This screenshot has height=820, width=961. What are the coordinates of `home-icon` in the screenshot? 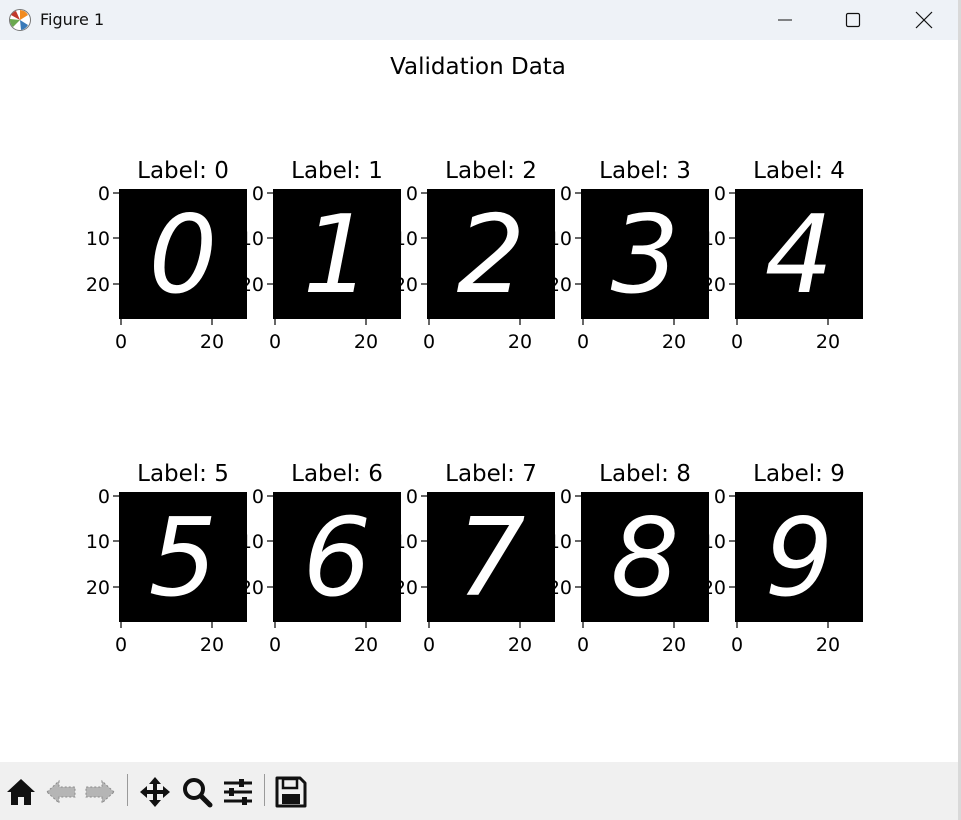 It's located at (21, 792).